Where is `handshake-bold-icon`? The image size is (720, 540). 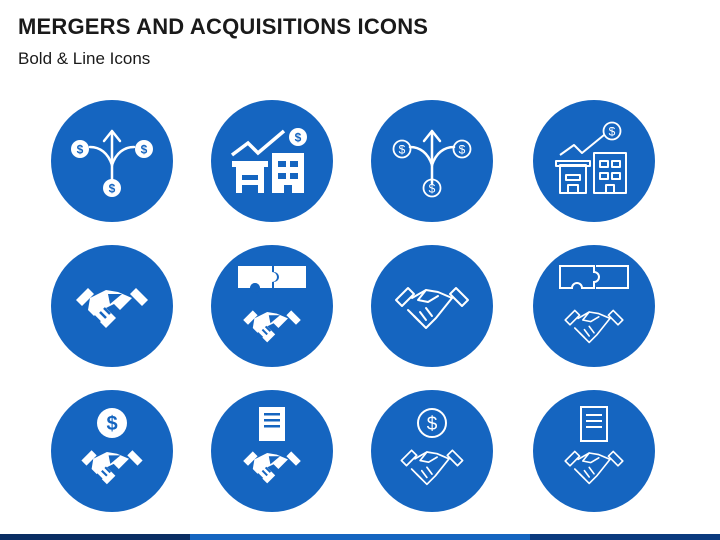
handshake-bold-icon is located at coordinates (112, 306).